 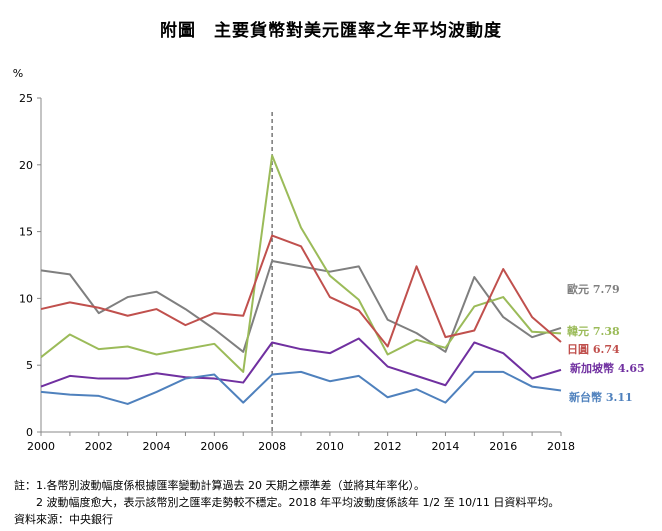 What do you see at coordinates (157, 446) in the screenshot?
I see `x-tick-label: 2004` at bounding box center [157, 446].